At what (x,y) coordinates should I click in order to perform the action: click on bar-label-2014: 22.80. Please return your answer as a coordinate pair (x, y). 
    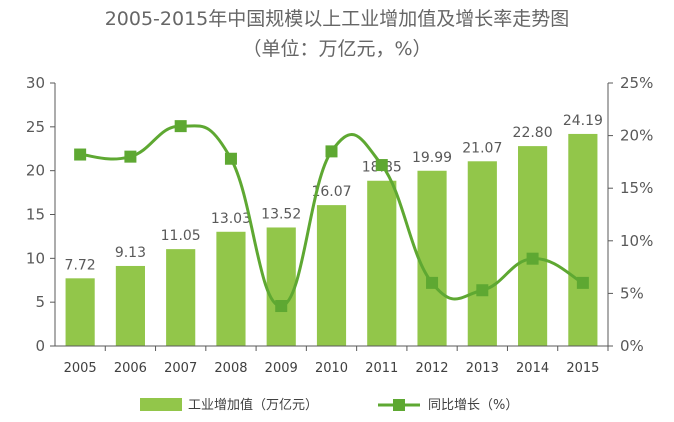
    Looking at the image, I should click on (533, 133).